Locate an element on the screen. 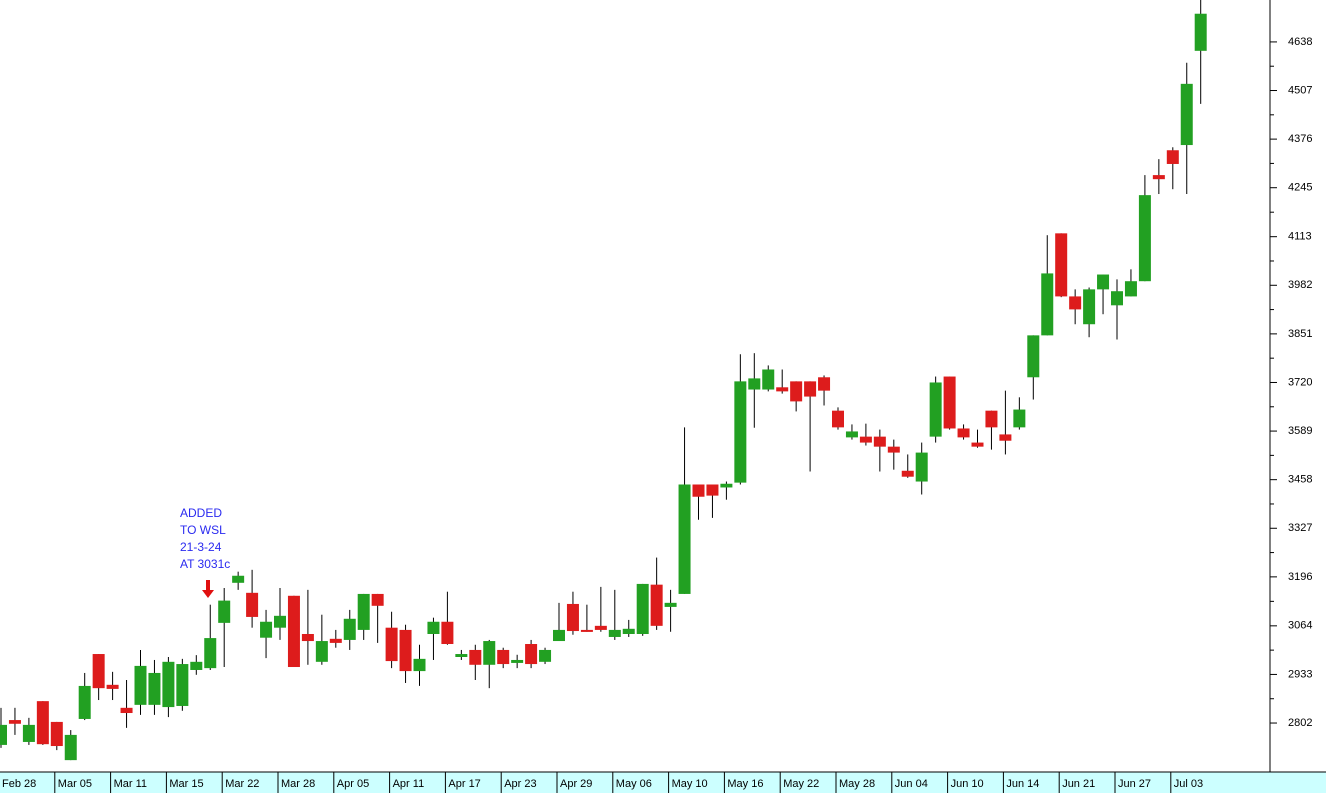 This screenshot has height=793, width=1326. y-tick-label: 3720 is located at coordinates (1300, 382).